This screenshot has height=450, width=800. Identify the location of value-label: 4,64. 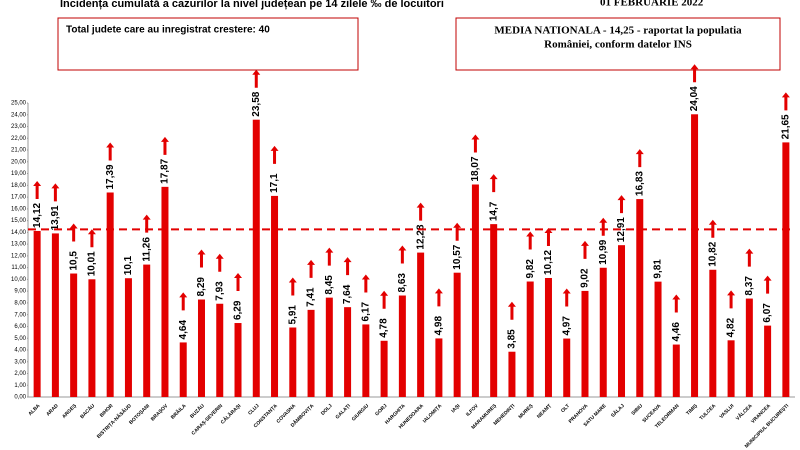
(183, 330).